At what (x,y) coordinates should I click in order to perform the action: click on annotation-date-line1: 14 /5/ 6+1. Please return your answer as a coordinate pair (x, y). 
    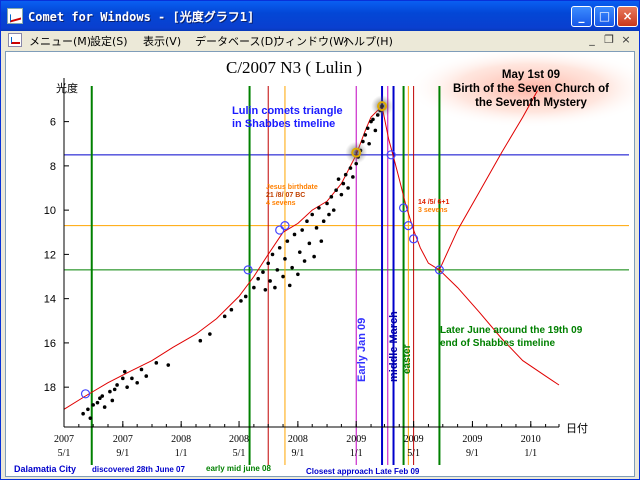
    Looking at the image, I should click on (433, 202).